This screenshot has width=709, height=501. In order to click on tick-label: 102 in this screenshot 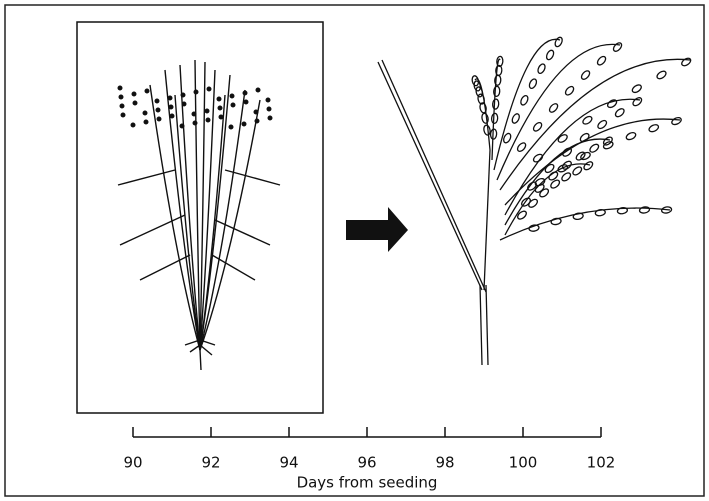, I will do `click(601, 463)`.